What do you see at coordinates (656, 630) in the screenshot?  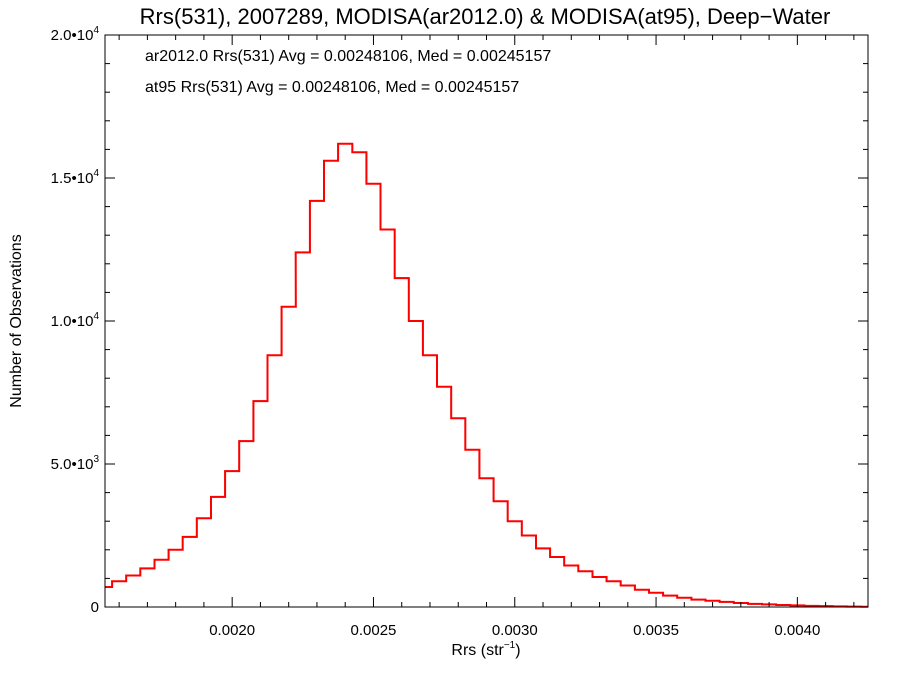 I see `x-tick-label: 0.0035` at bounding box center [656, 630].